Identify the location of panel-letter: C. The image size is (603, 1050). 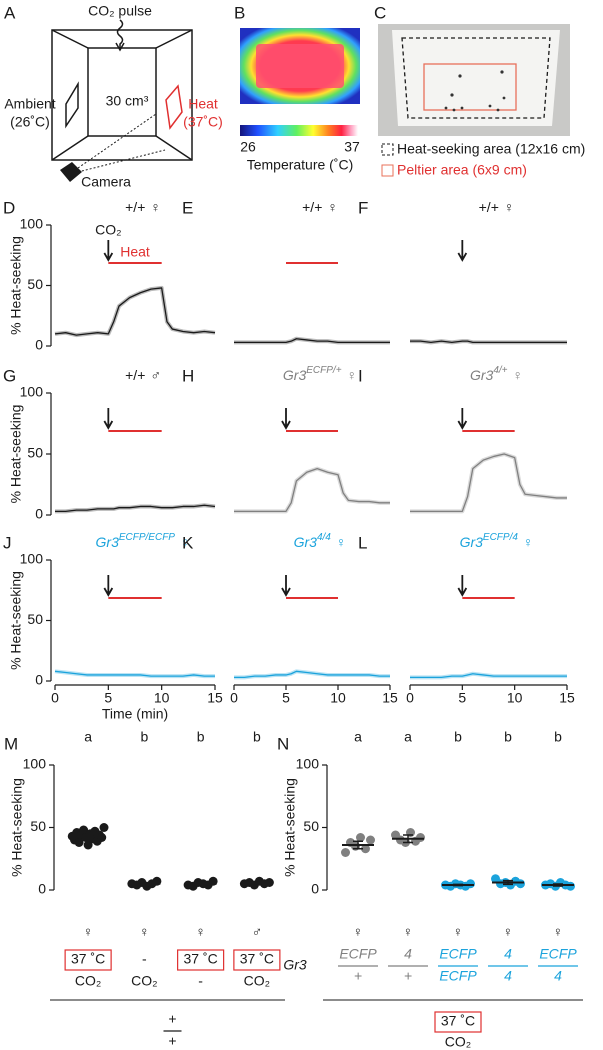
(380, 12).